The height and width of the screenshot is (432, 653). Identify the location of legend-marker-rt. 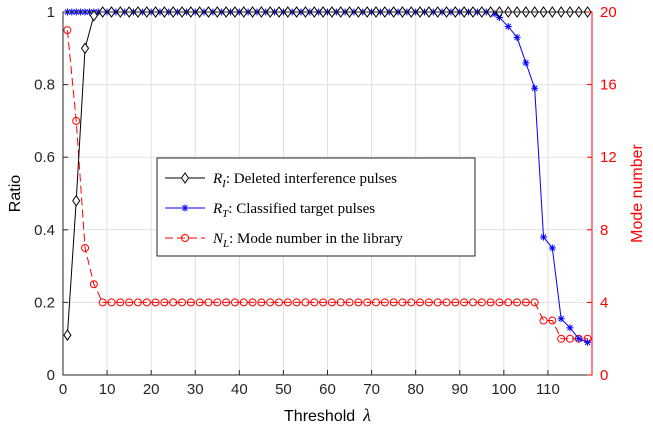
(185, 208).